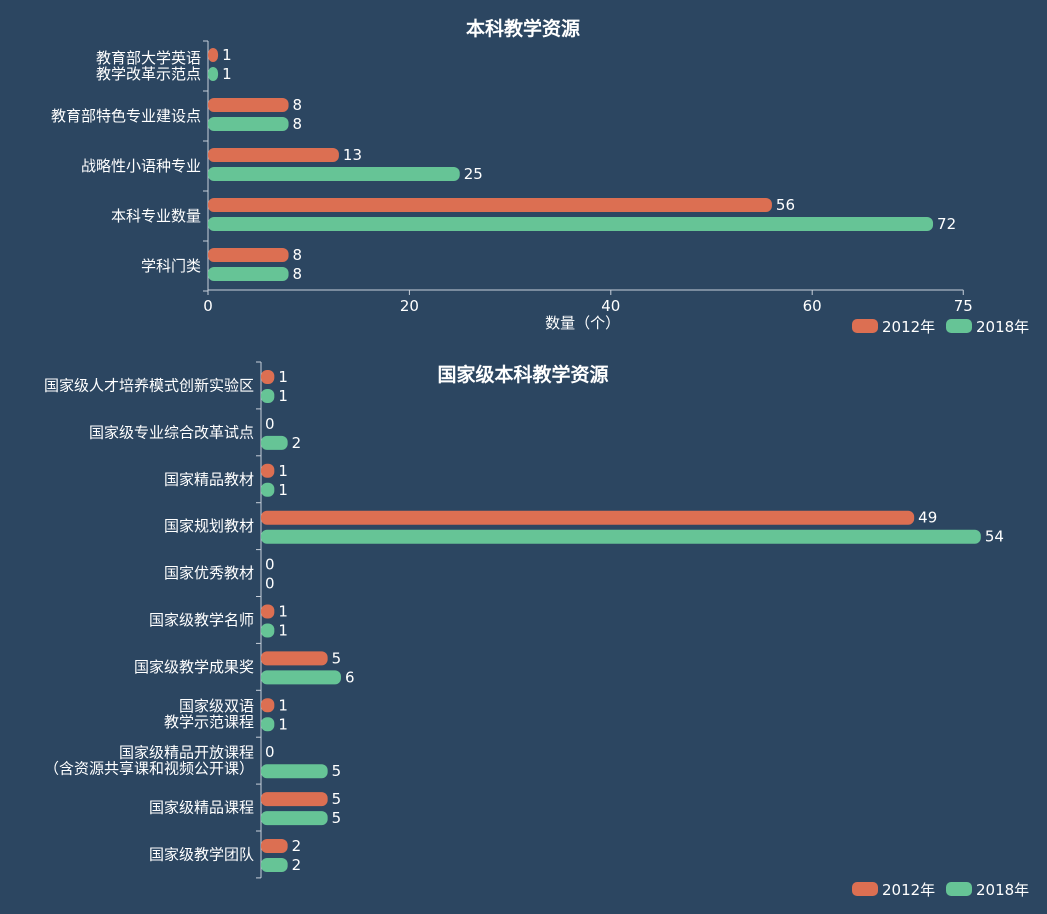 This screenshot has width=1047, height=914. Describe the element at coordinates (785, 205) in the screenshot. I see `value-label-2012: 56` at that location.